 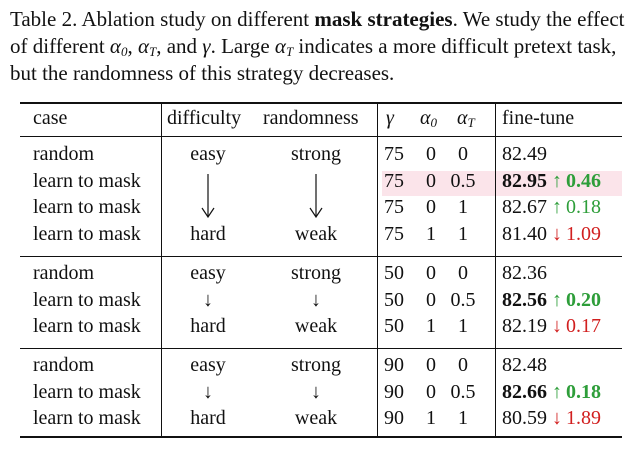 I want to click on row-finetune: 82.36, so click(x=524, y=273).